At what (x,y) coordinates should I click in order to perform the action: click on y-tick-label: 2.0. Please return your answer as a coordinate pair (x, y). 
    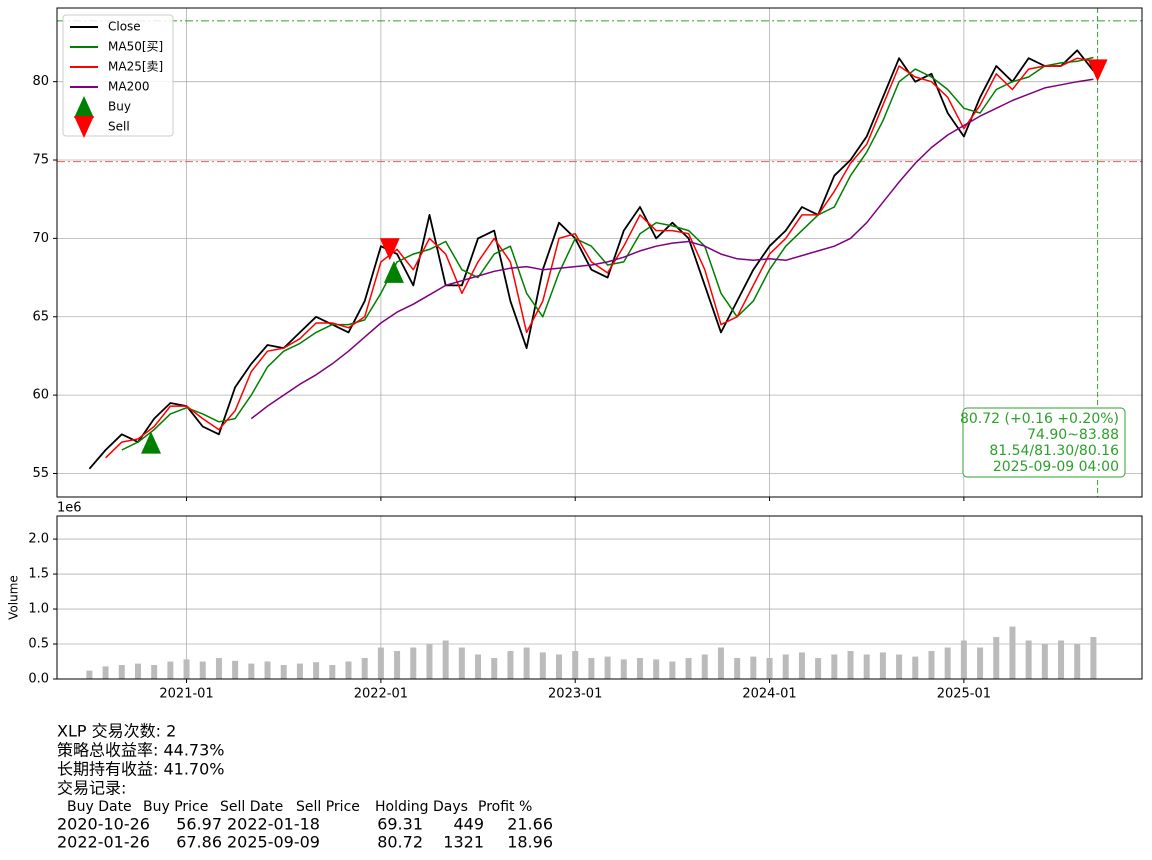
    Looking at the image, I should click on (38, 539).